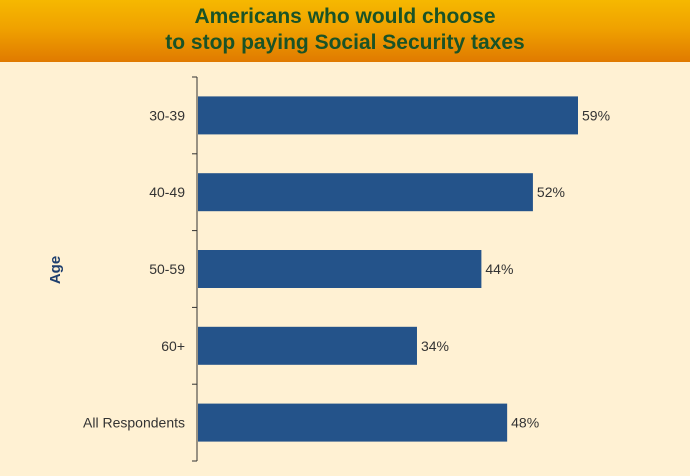 The height and width of the screenshot is (476, 690). What do you see at coordinates (55, 270) in the screenshot?
I see `y-axis-title: Age` at bounding box center [55, 270].